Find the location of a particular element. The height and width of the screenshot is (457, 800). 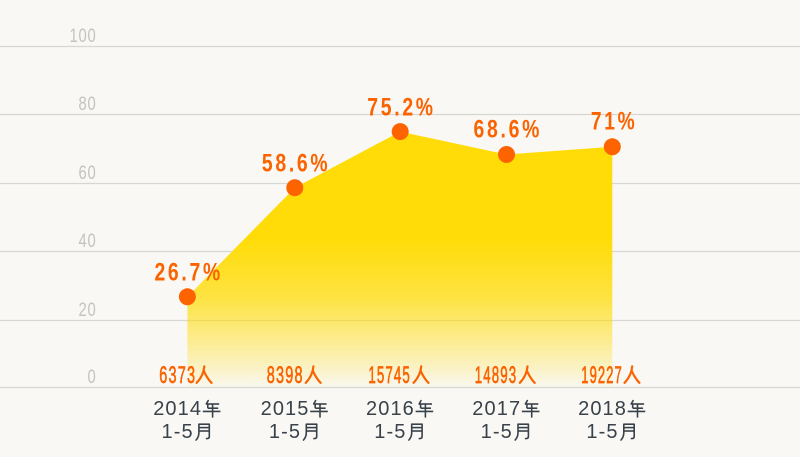

svg-text: 2016 is located at coordinates (390, 409).